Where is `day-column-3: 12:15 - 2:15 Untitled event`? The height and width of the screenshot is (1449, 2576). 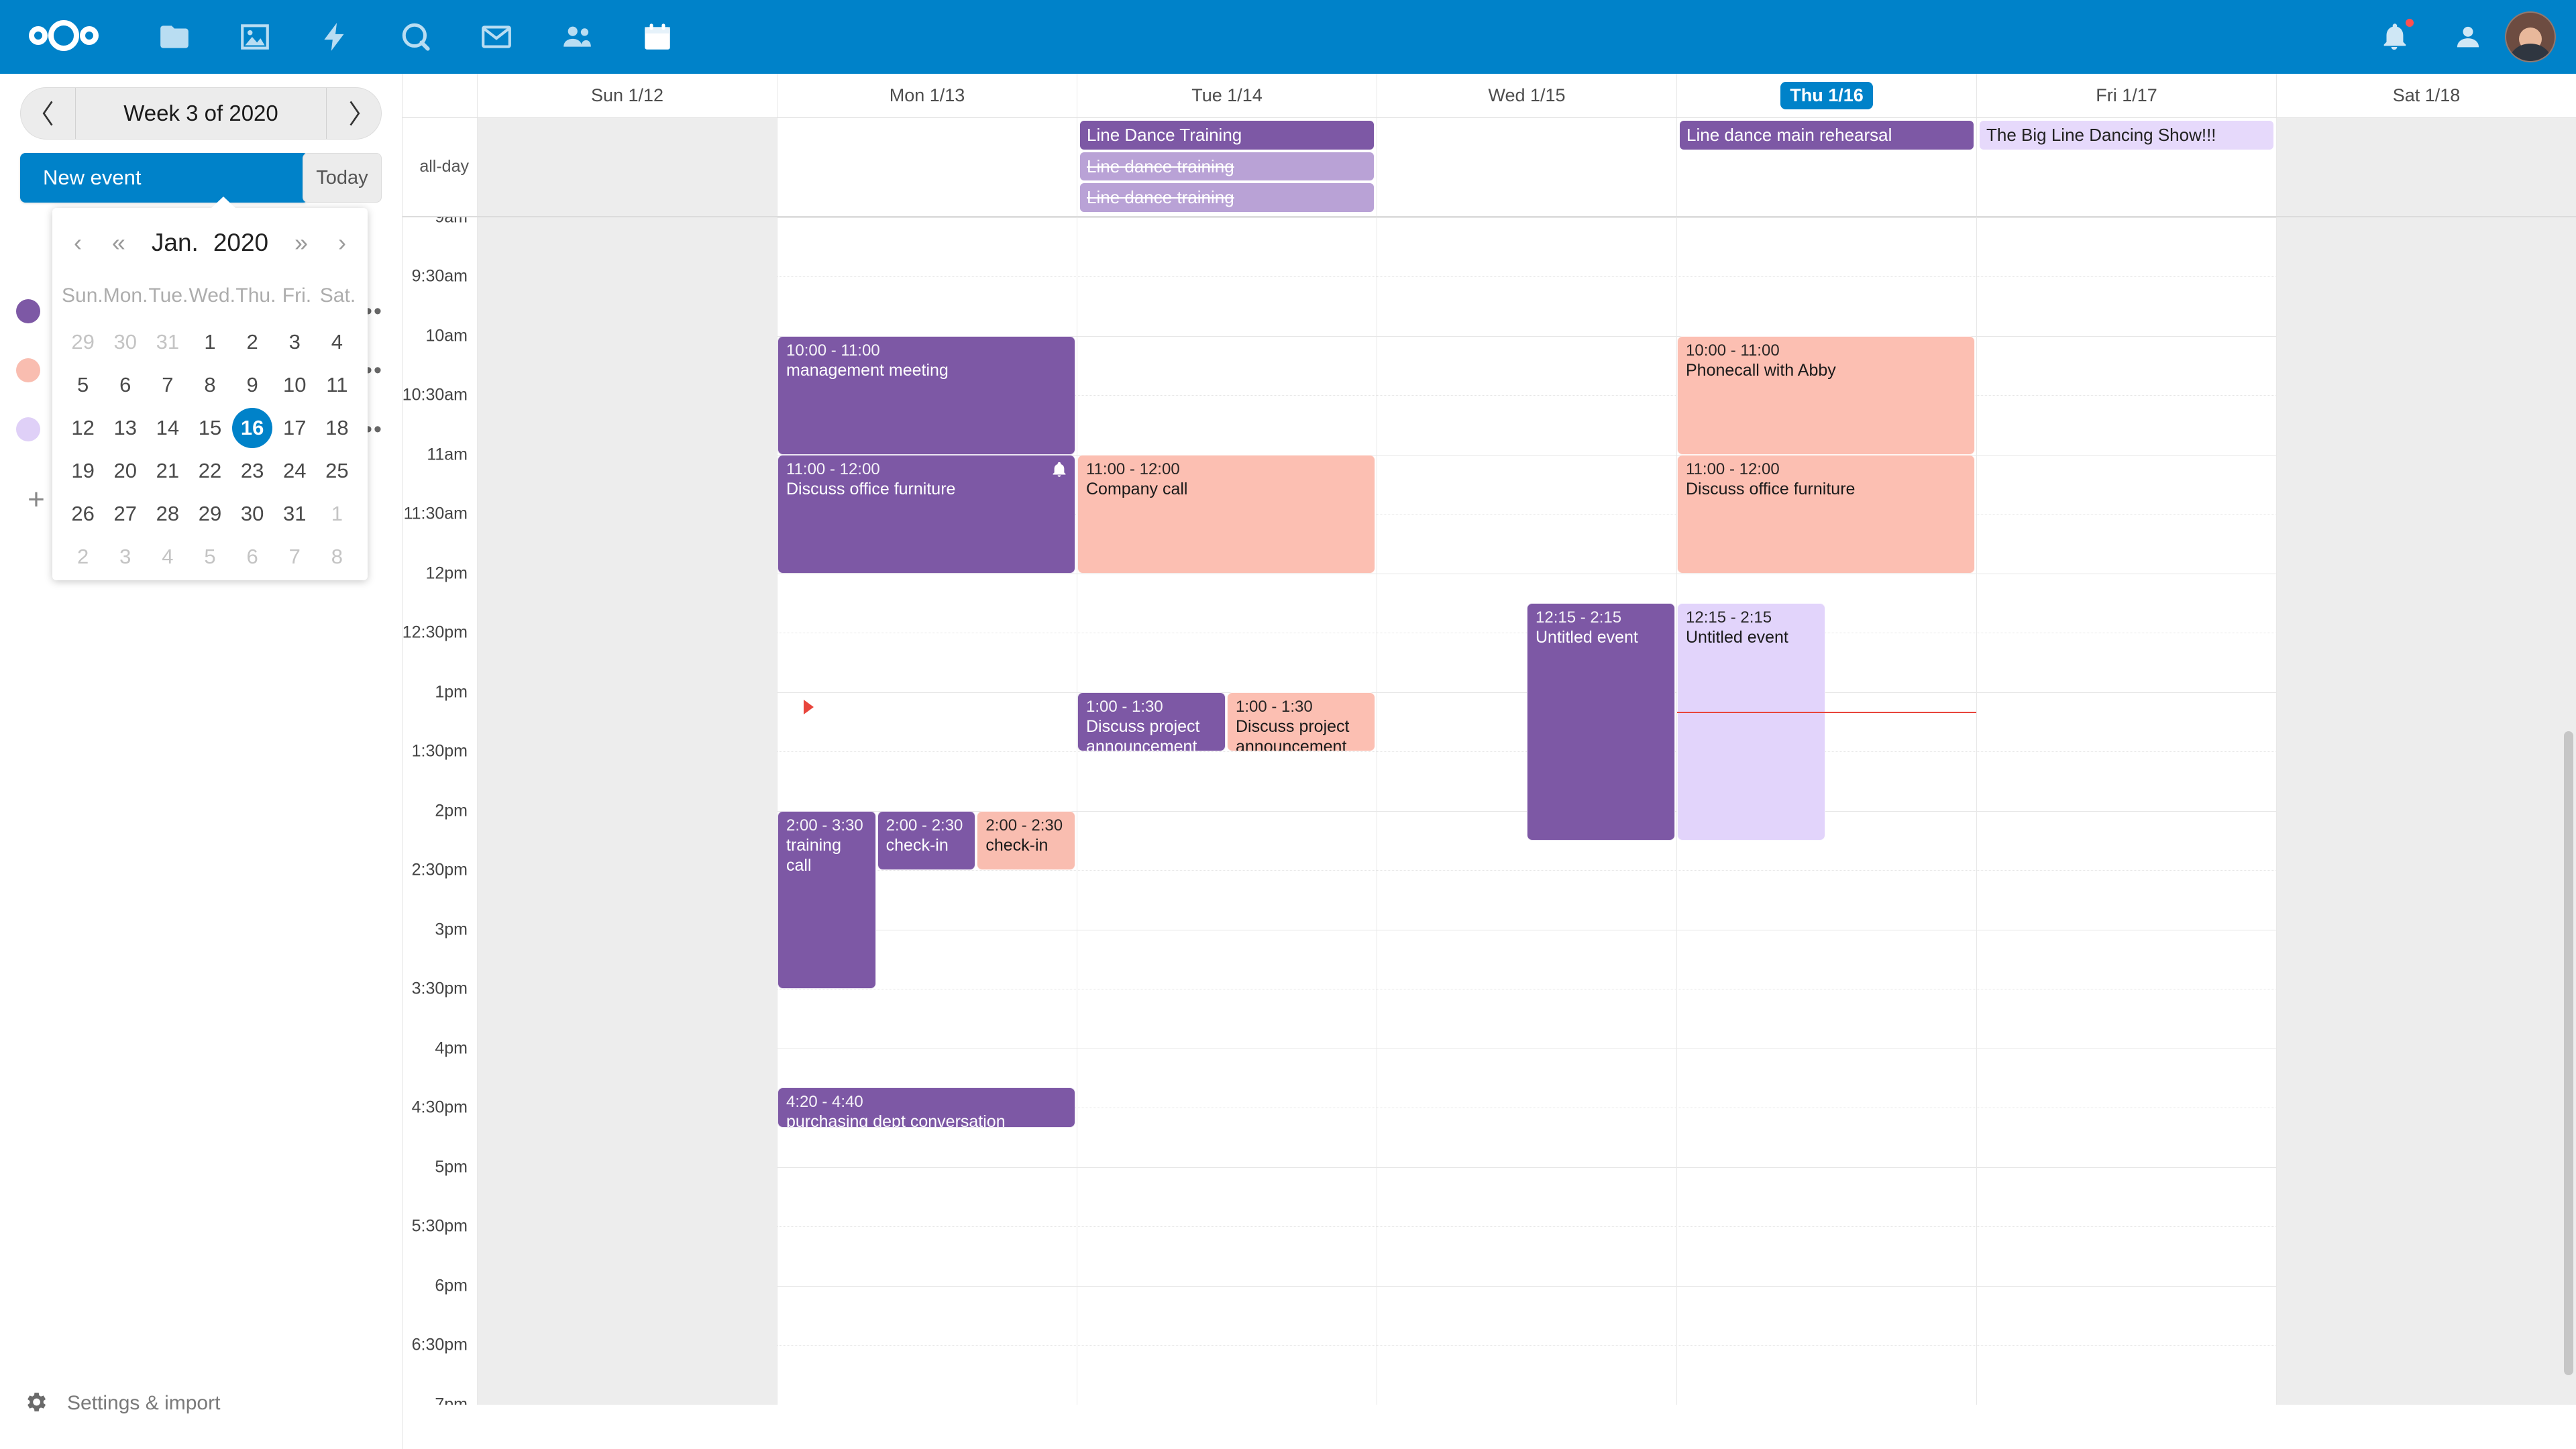 day-column-3: 12:15 - 2:15 Untitled event is located at coordinates (1527, 811).